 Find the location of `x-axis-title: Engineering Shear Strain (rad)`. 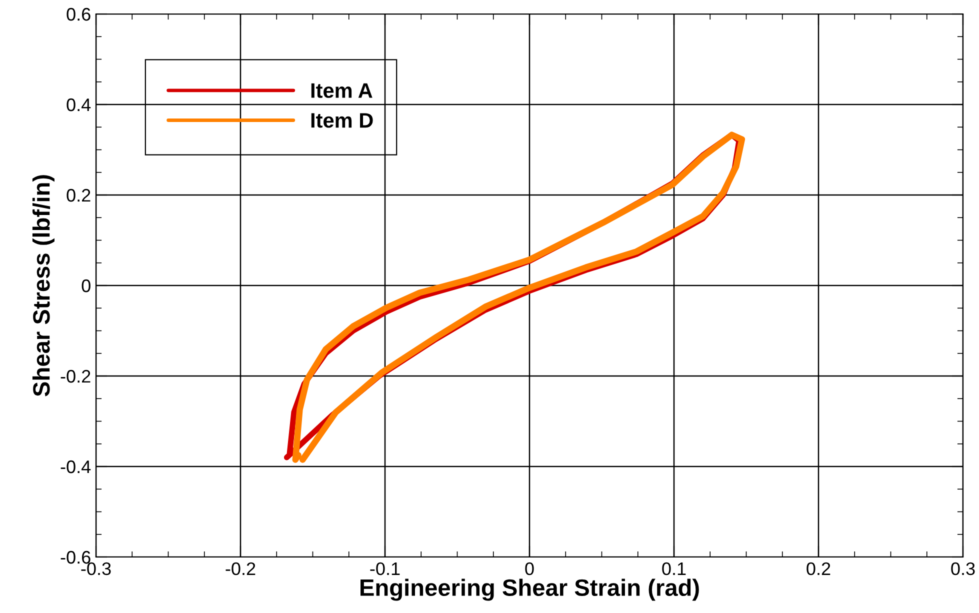

x-axis-title: Engineering Shear Strain (rad) is located at coordinates (529, 589).